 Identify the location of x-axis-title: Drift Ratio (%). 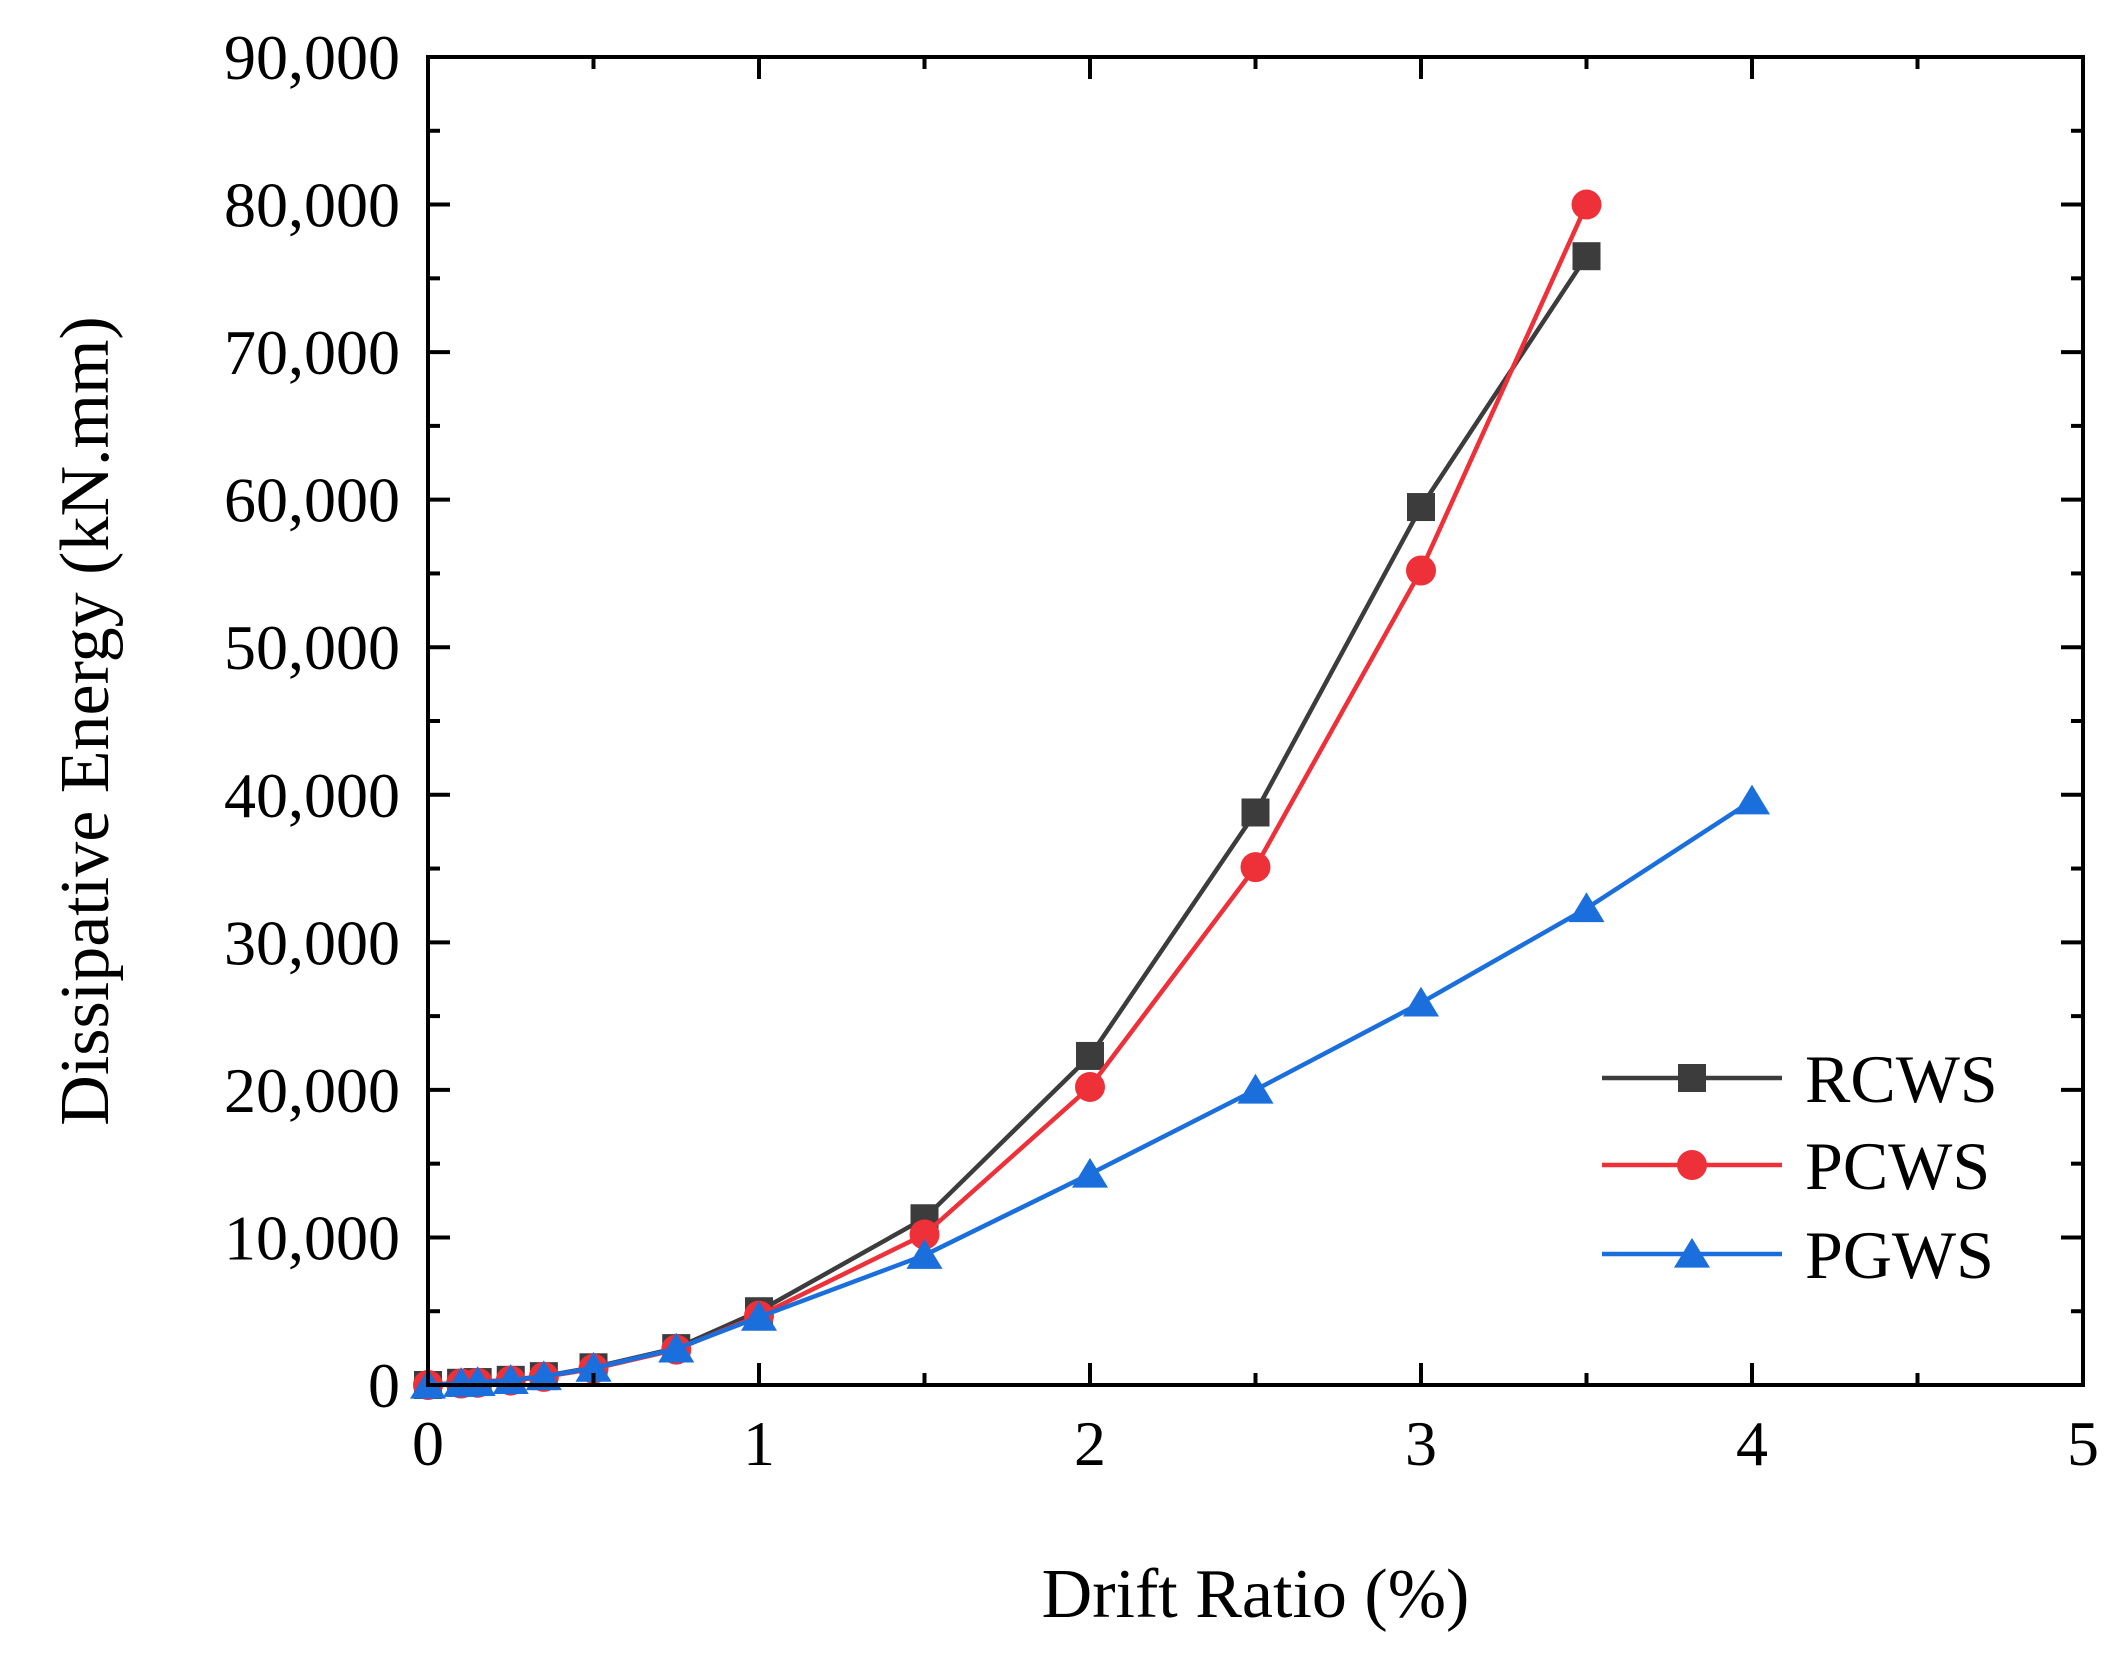
(1256, 1594).